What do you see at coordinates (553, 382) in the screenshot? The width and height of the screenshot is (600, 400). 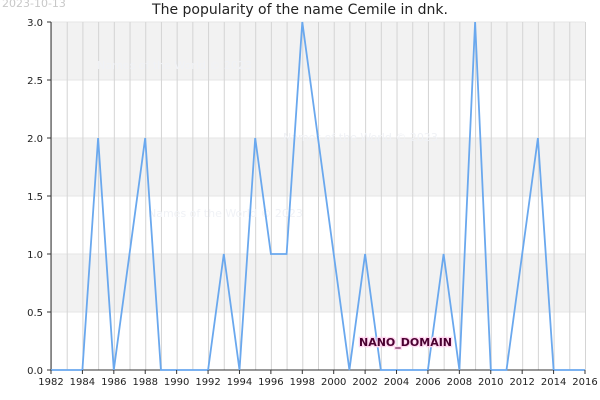 I see `x-tick-label: 2014` at bounding box center [553, 382].